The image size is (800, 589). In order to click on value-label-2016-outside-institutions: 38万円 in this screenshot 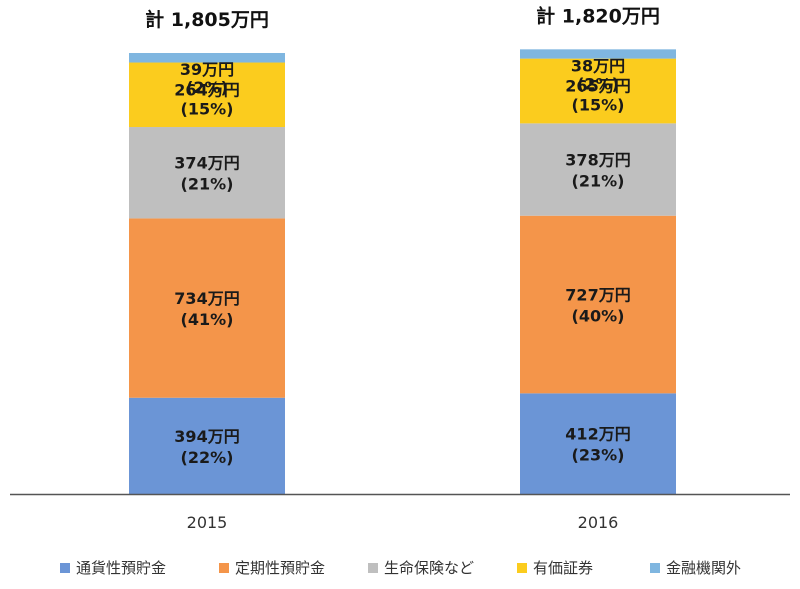, I will do `click(598, 65)`.